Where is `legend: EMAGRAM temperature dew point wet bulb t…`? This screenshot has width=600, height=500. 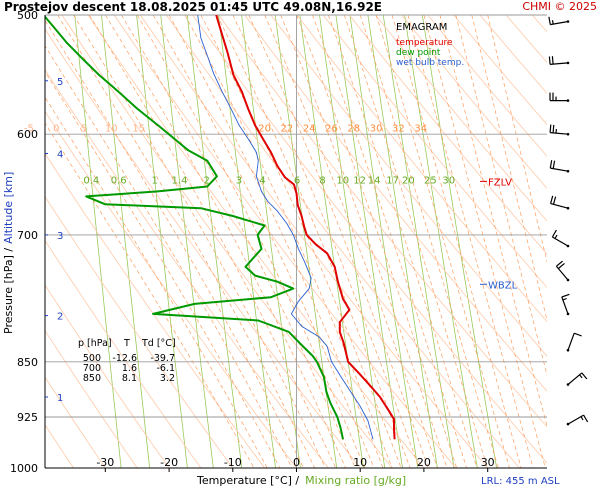
legend: EMAGRAM temperature dew point wet bulb t… is located at coordinates (430, 45).